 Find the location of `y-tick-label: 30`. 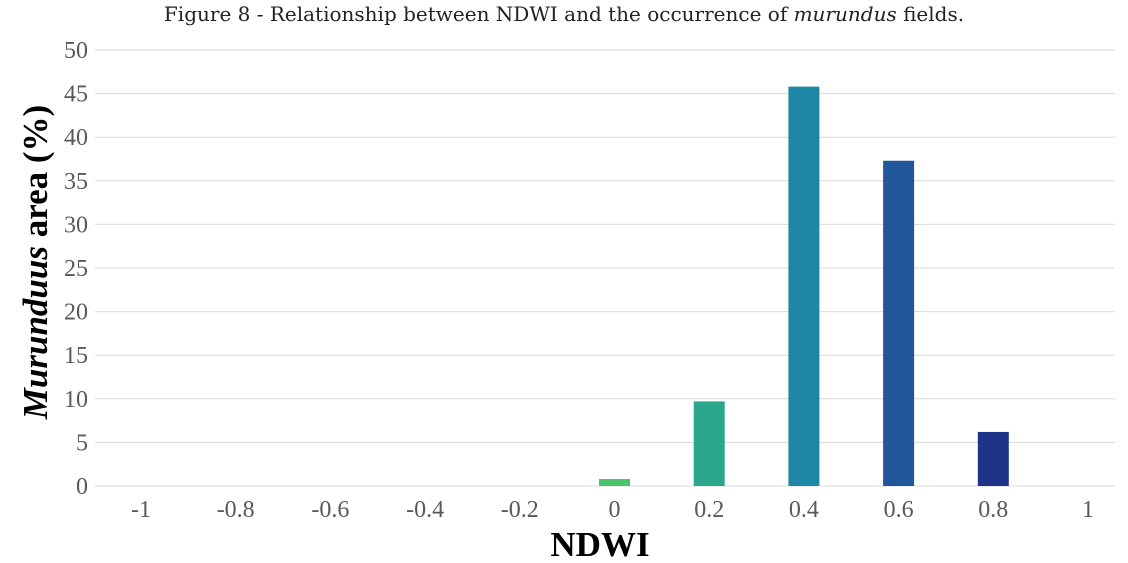

y-tick-label: 30 is located at coordinates (76, 225).